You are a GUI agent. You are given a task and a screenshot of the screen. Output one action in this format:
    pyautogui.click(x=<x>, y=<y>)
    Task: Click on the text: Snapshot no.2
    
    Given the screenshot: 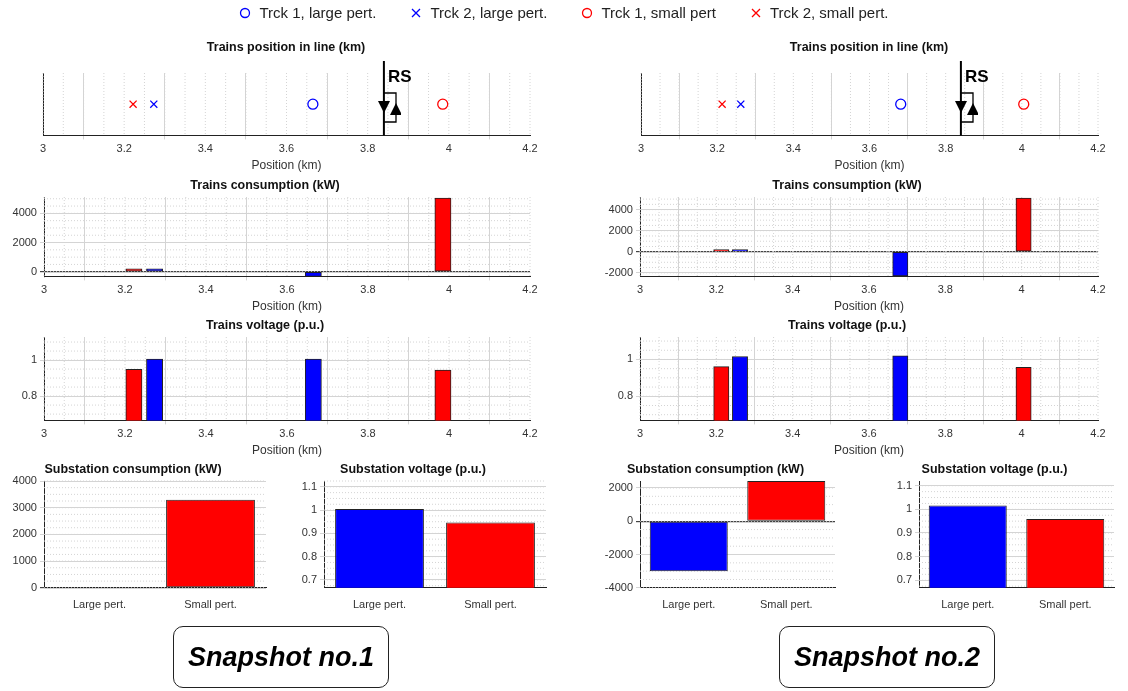 What is the action you would take?
    pyautogui.click(x=887, y=657)
    